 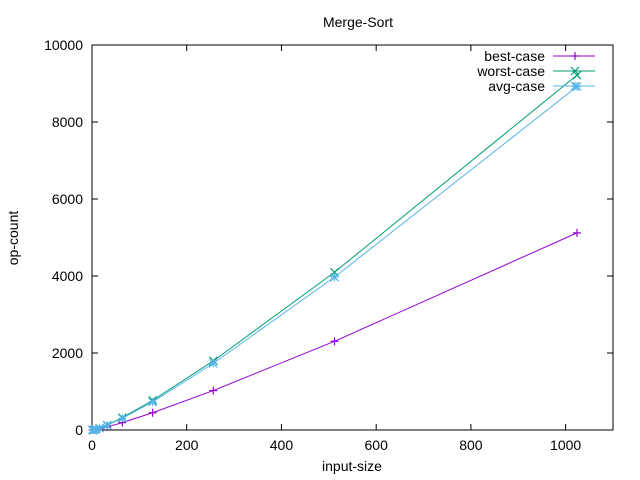 What do you see at coordinates (510, 71) in the screenshot?
I see `legend-label-worst-case: worst-case` at bounding box center [510, 71].